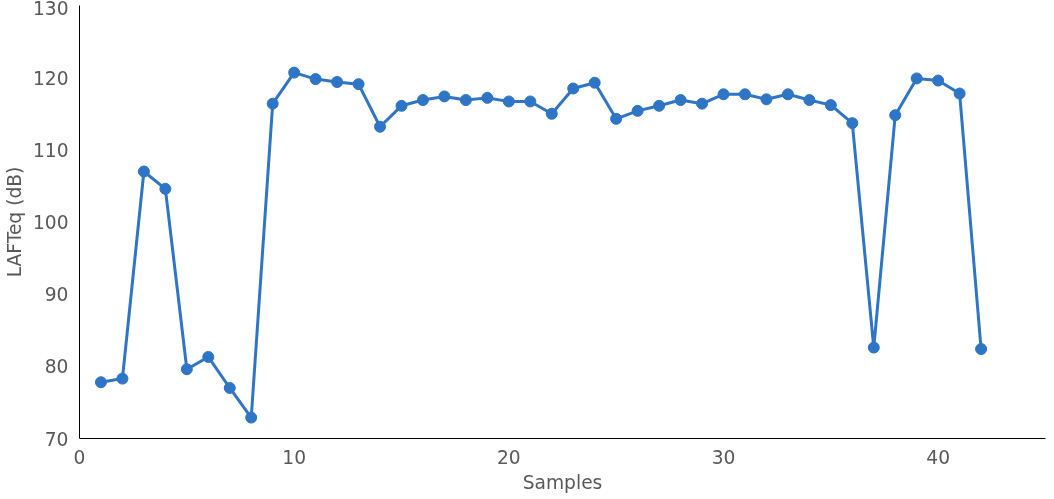 The width and height of the screenshot is (1054, 499). I want to click on x-tick-label: 0, so click(79, 457).